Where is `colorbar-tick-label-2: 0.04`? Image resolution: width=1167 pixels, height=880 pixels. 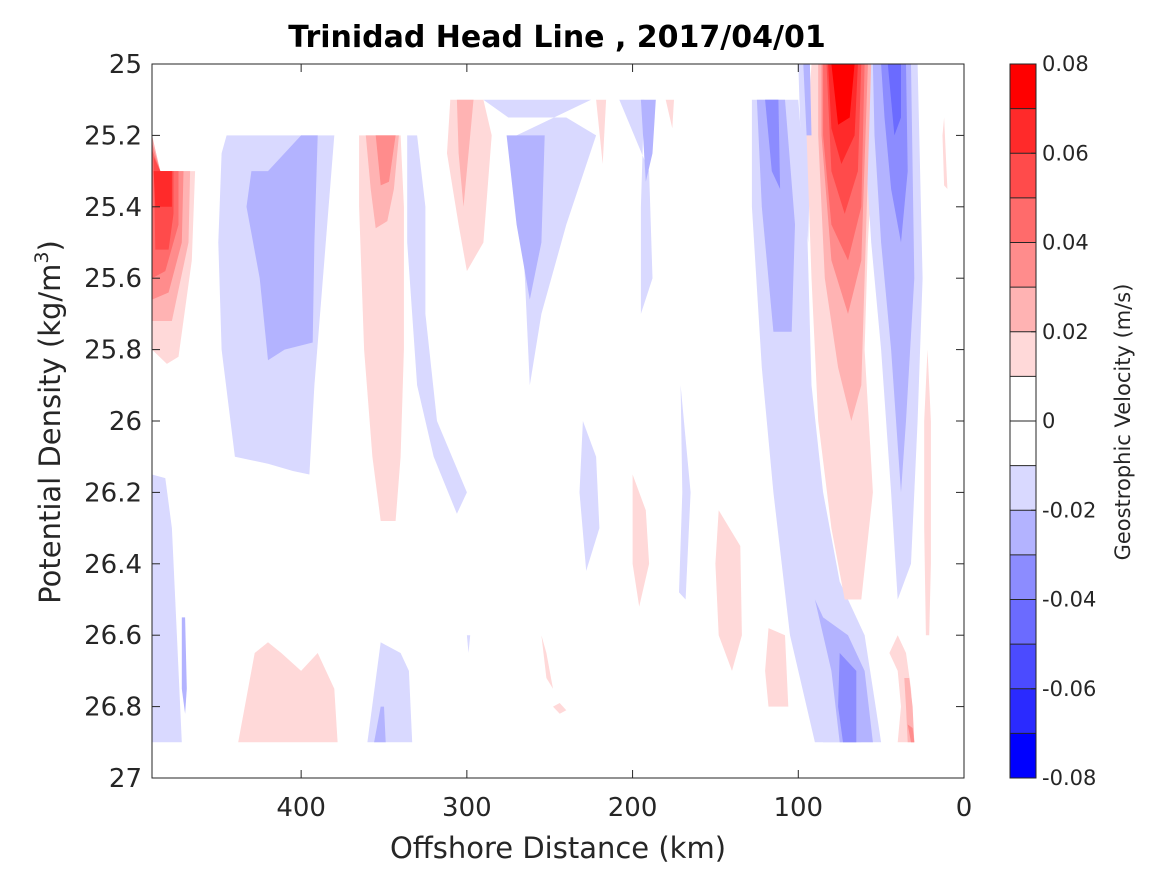
colorbar-tick-label-2: 0.04 is located at coordinates (1065, 243).